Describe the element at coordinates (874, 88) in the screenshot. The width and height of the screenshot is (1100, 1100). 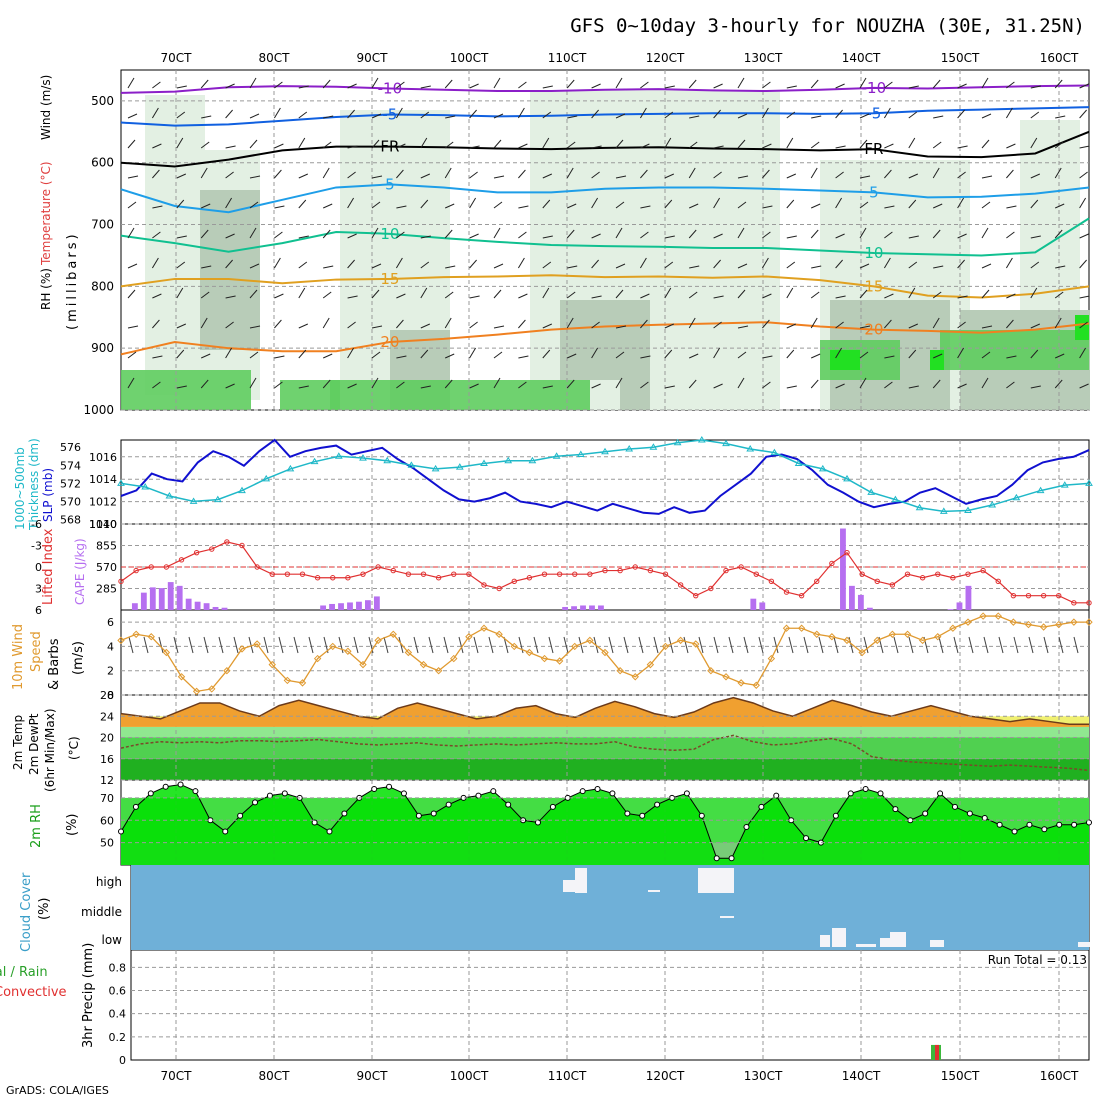
I see `contour-label2-0: -10` at that location.